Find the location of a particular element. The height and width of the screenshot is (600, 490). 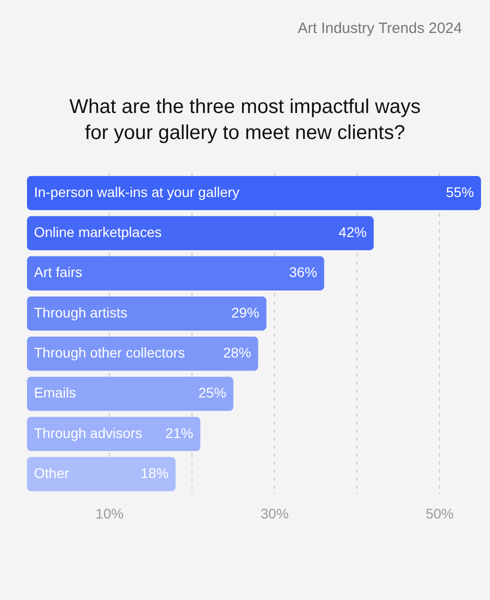

chart-title: What are the three most impactful ways for your gallery to meet new clients? is located at coordinates (245, 120).